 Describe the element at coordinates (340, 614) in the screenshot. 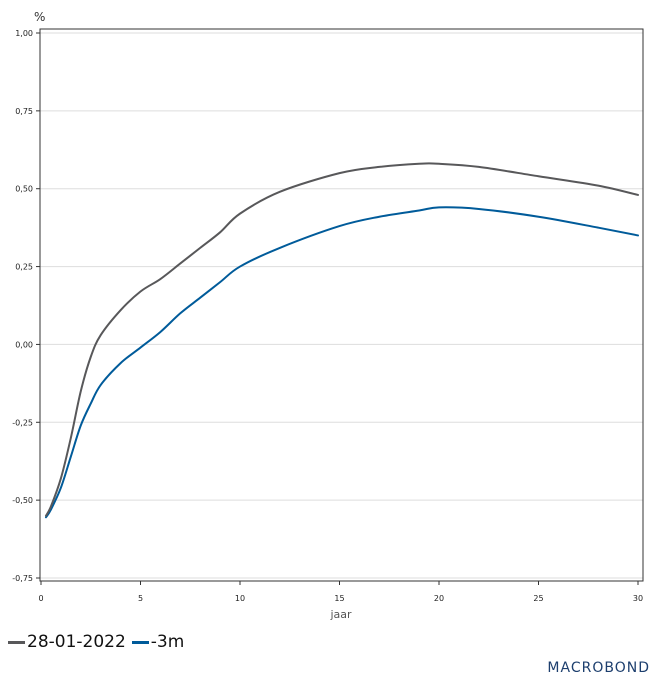

I see `x-axis-title: jaar` at that location.